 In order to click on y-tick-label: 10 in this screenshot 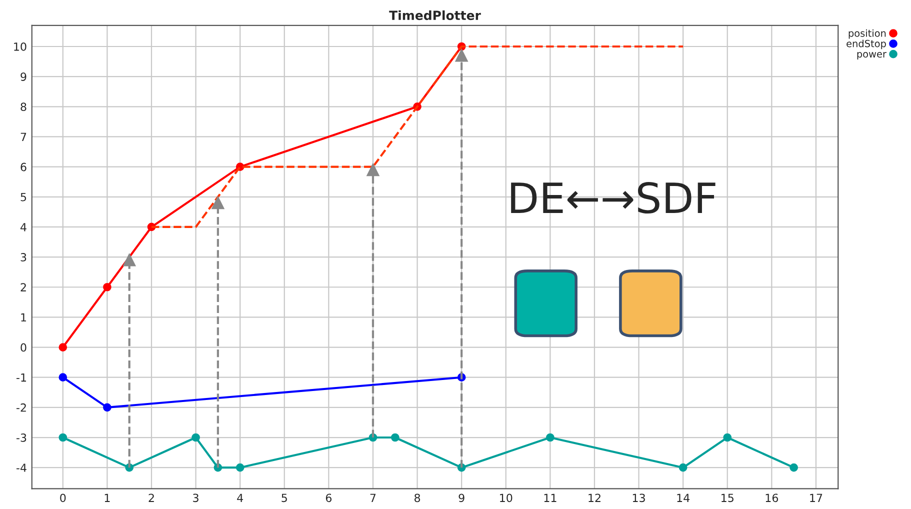, I will do `click(20, 46)`.